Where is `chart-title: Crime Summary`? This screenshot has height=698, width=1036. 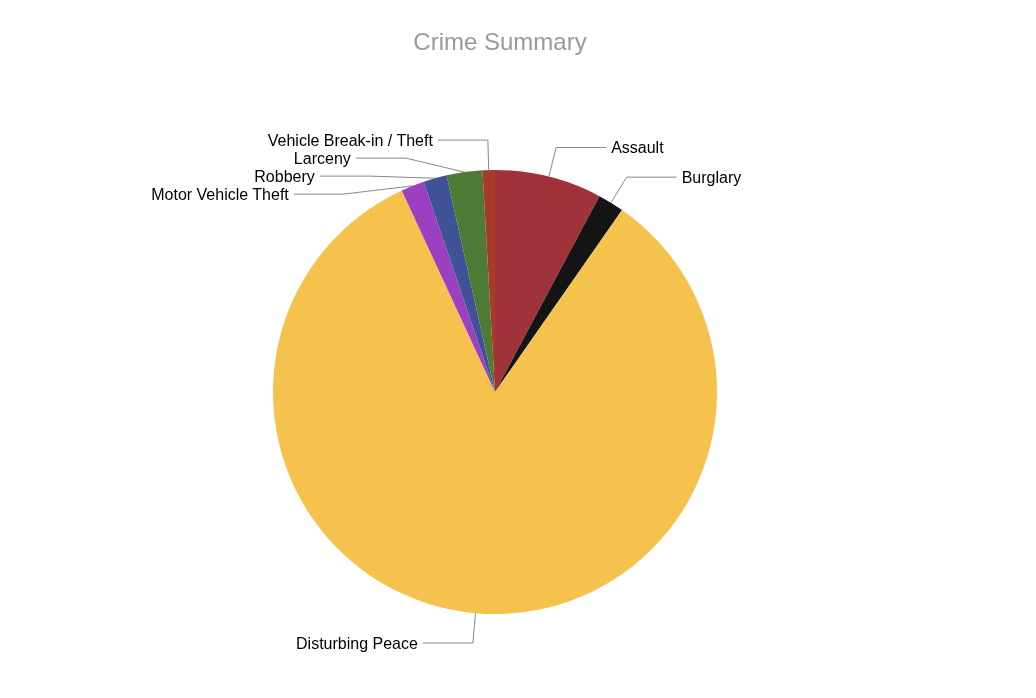
chart-title: Crime Summary is located at coordinates (500, 41).